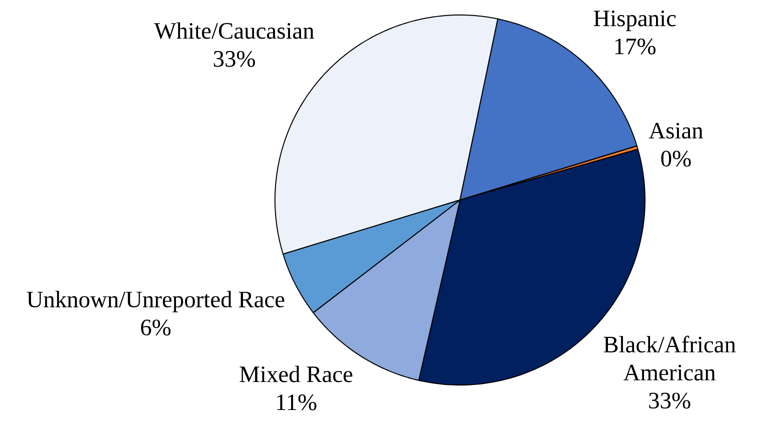  What do you see at coordinates (676, 130) in the screenshot?
I see `slice-label: Asian` at bounding box center [676, 130].